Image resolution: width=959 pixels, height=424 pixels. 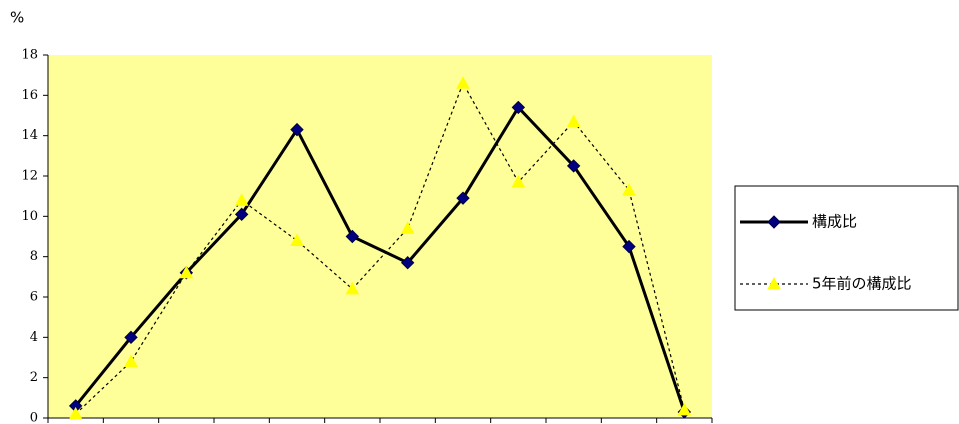 What do you see at coordinates (29, 55) in the screenshot?
I see `y-tick-label: 18` at bounding box center [29, 55].